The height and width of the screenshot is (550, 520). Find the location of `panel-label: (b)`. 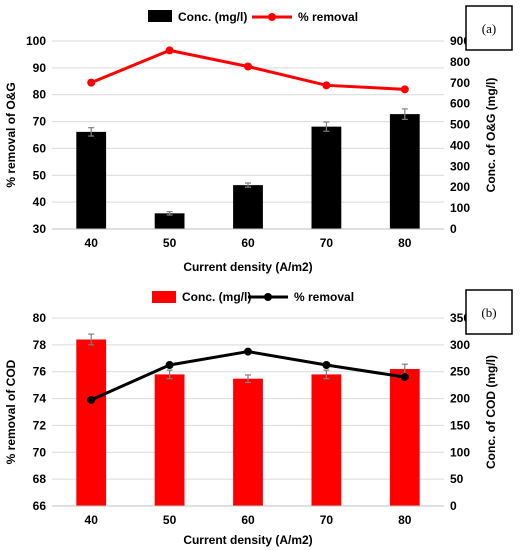

panel-label: (b) is located at coordinates (488, 312).